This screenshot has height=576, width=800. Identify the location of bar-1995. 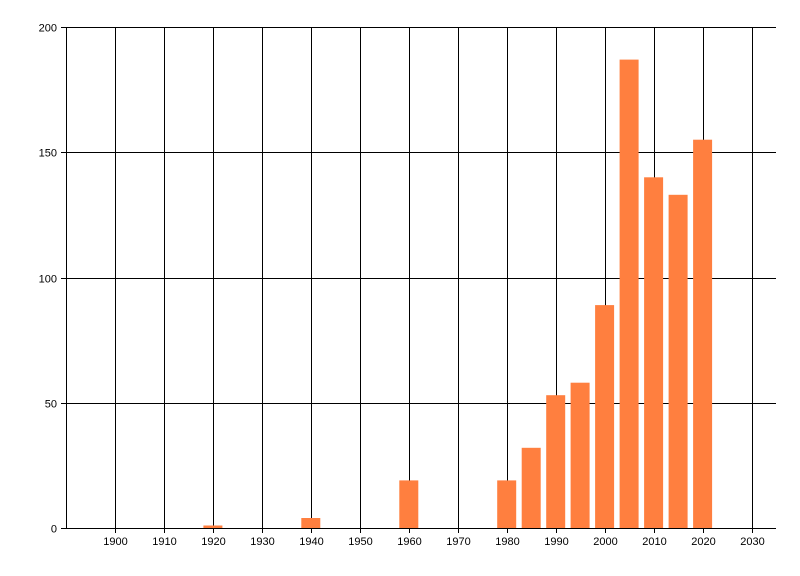
(580, 455).